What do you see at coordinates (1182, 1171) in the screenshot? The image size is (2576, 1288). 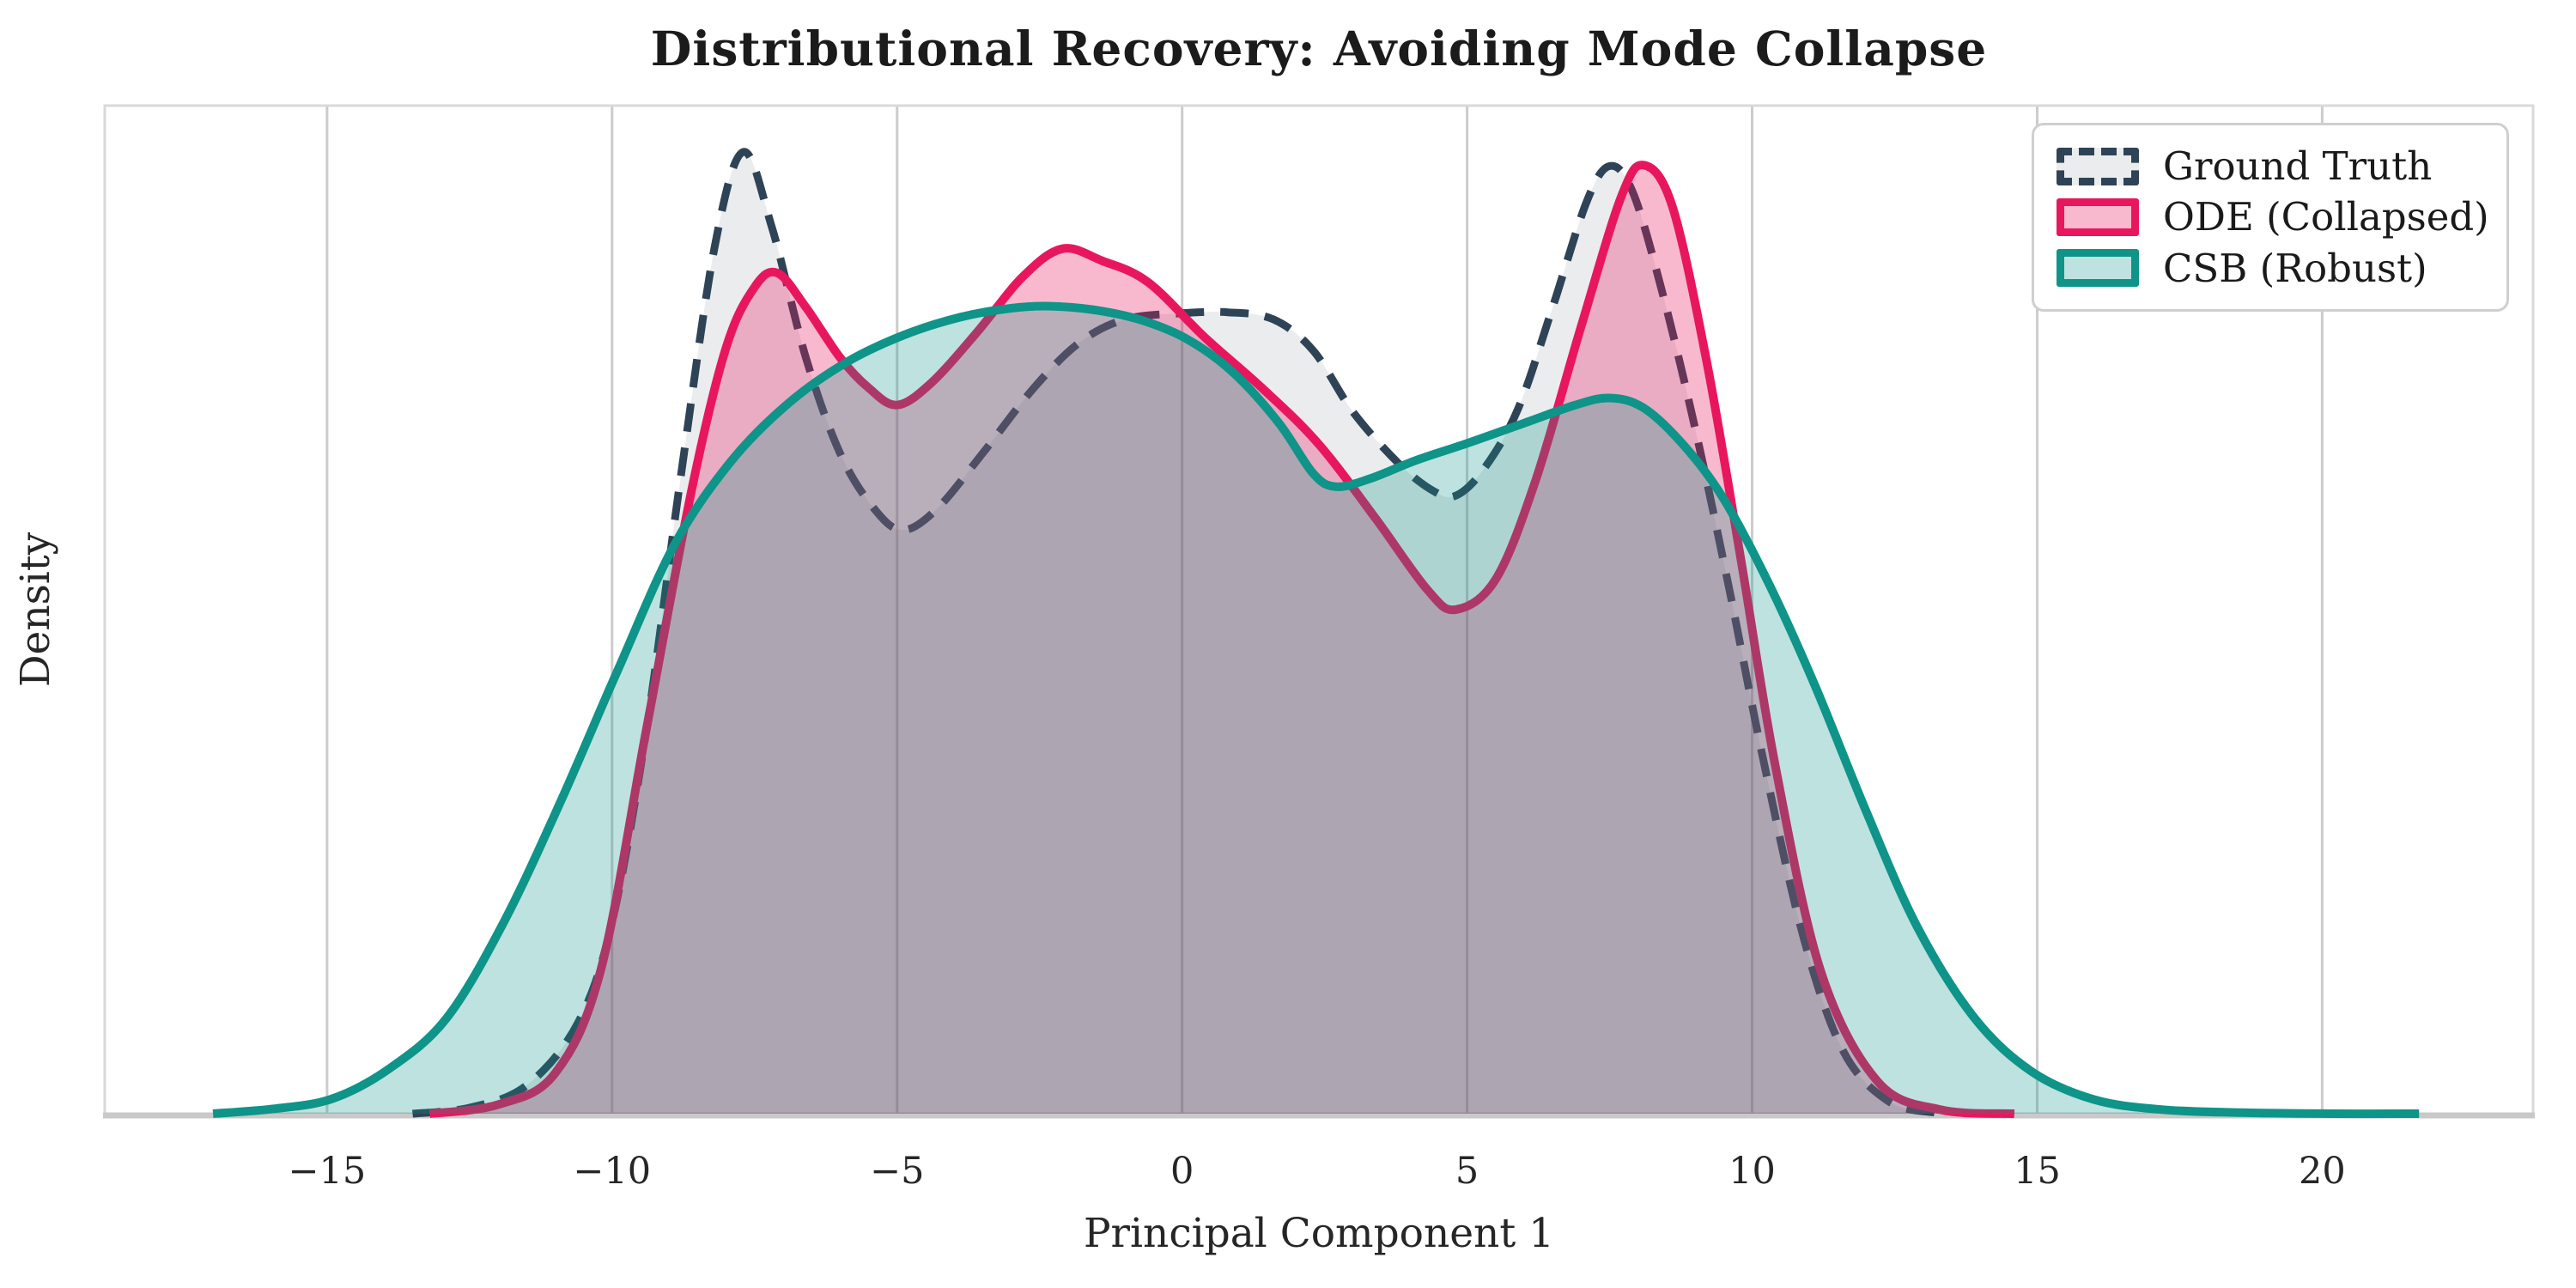 I see `x-tick-label: 0` at bounding box center [1182, 1171].